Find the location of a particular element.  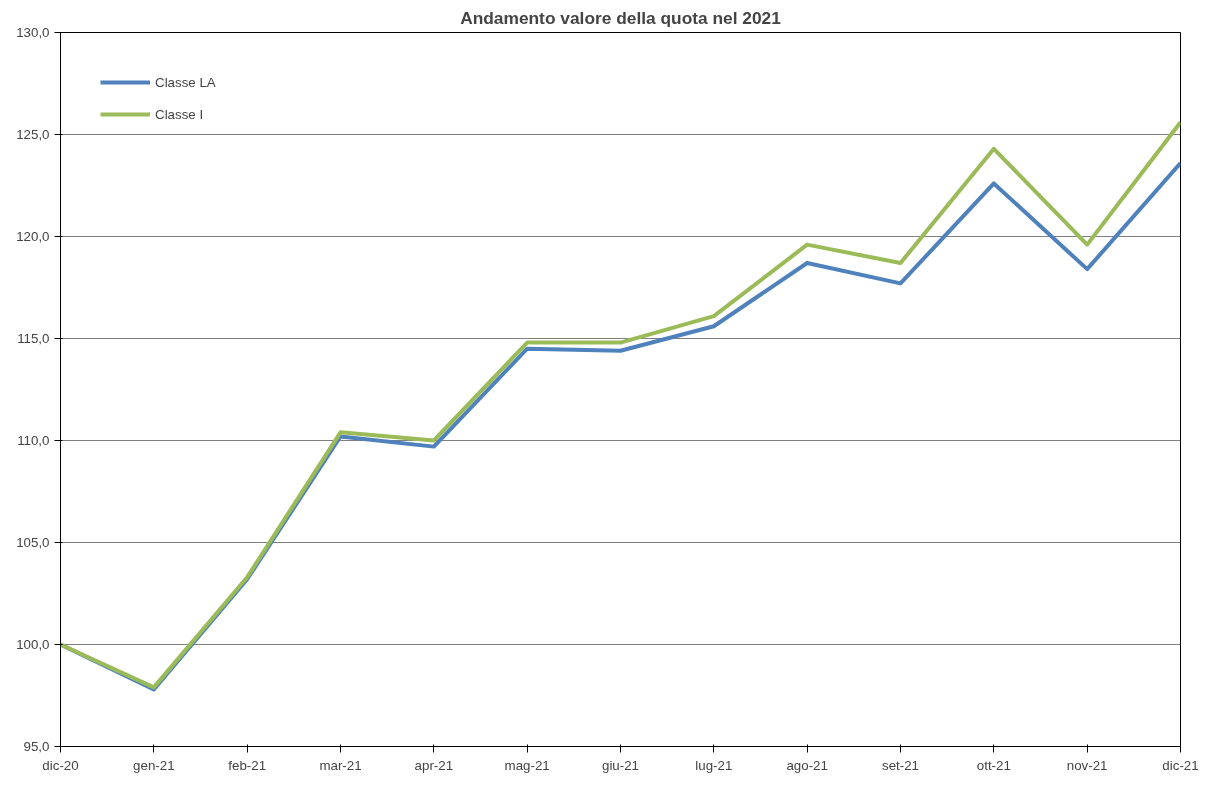

x-tick-label: apr-21 is located at coordinates (434, 765).